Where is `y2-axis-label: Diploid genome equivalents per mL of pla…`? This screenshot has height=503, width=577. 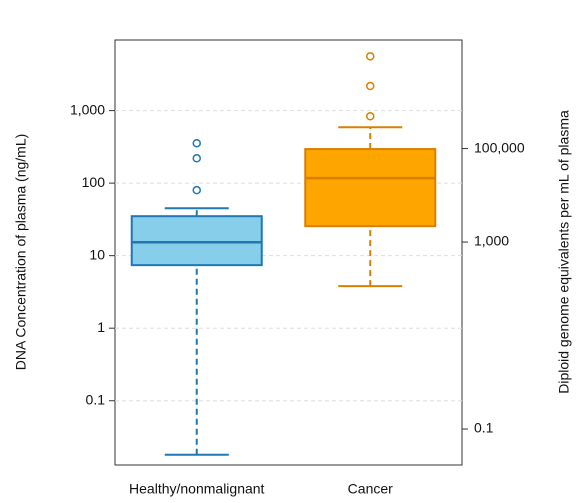 y2-axis-label: Diploid genome equivalents per mL of pla… is located at coordinates (564, 252).